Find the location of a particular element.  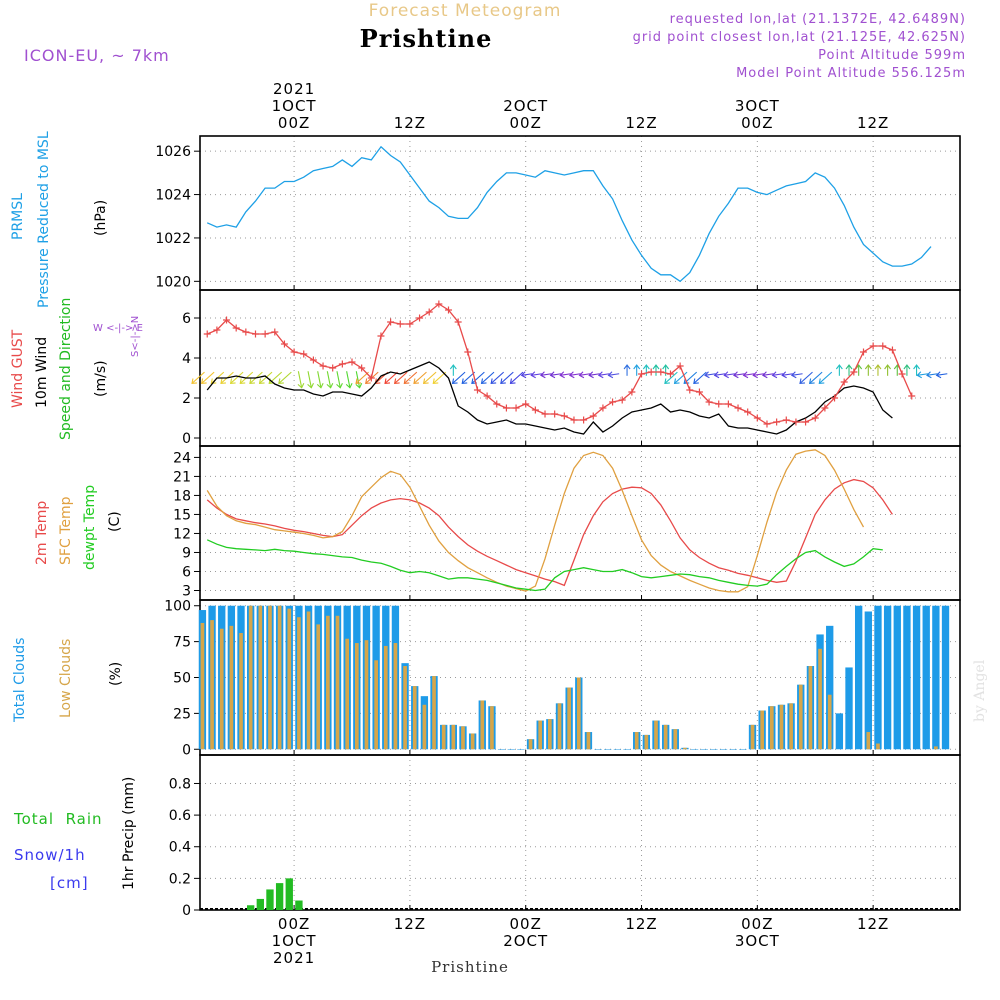

wind10-label: 10m Wind is located at coordinates (42, 372).